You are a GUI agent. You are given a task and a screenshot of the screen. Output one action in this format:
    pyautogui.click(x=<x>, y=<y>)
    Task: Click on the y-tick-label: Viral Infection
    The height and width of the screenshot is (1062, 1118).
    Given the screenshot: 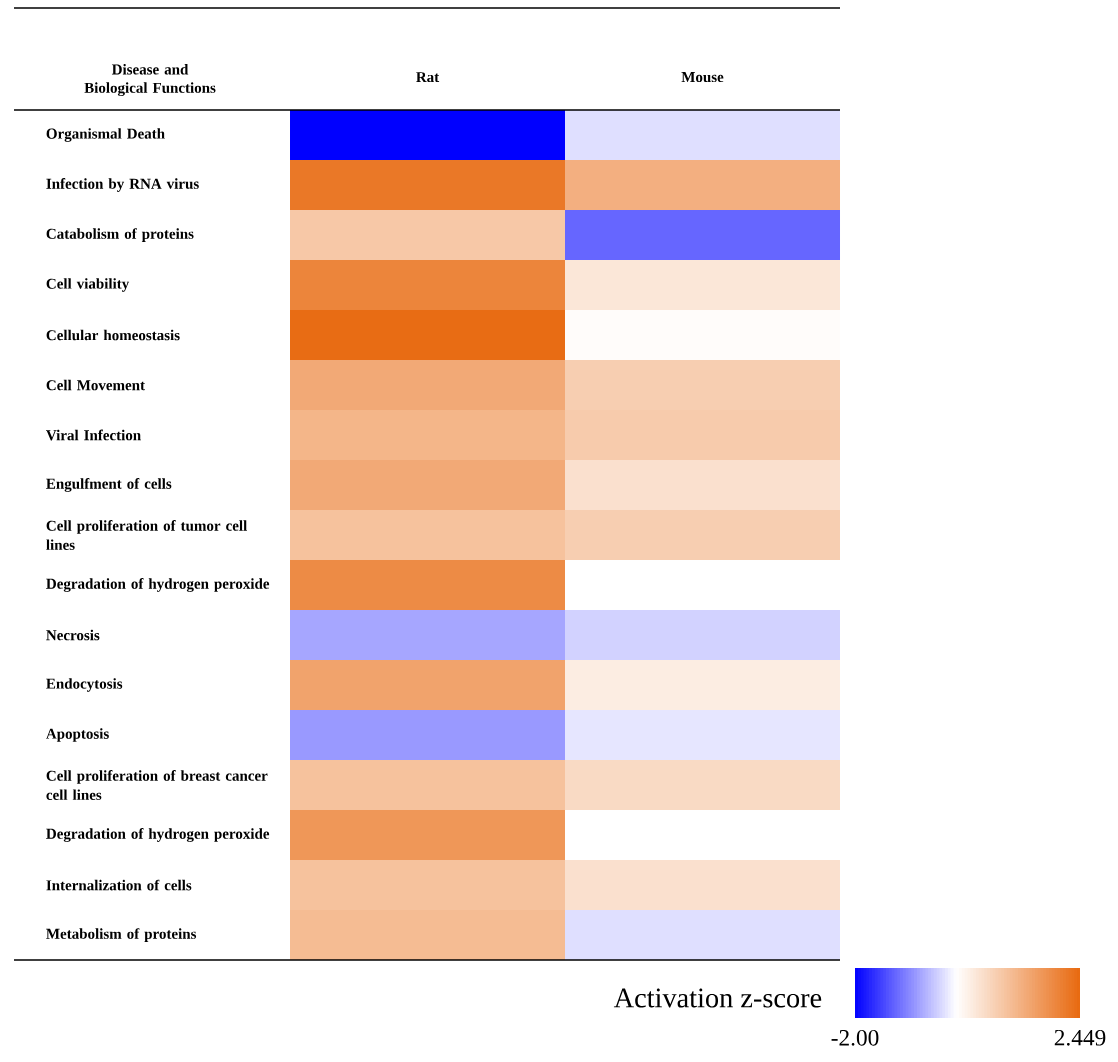 What is the action you would take?
    pyautogui.click(x=93, y=435)
    